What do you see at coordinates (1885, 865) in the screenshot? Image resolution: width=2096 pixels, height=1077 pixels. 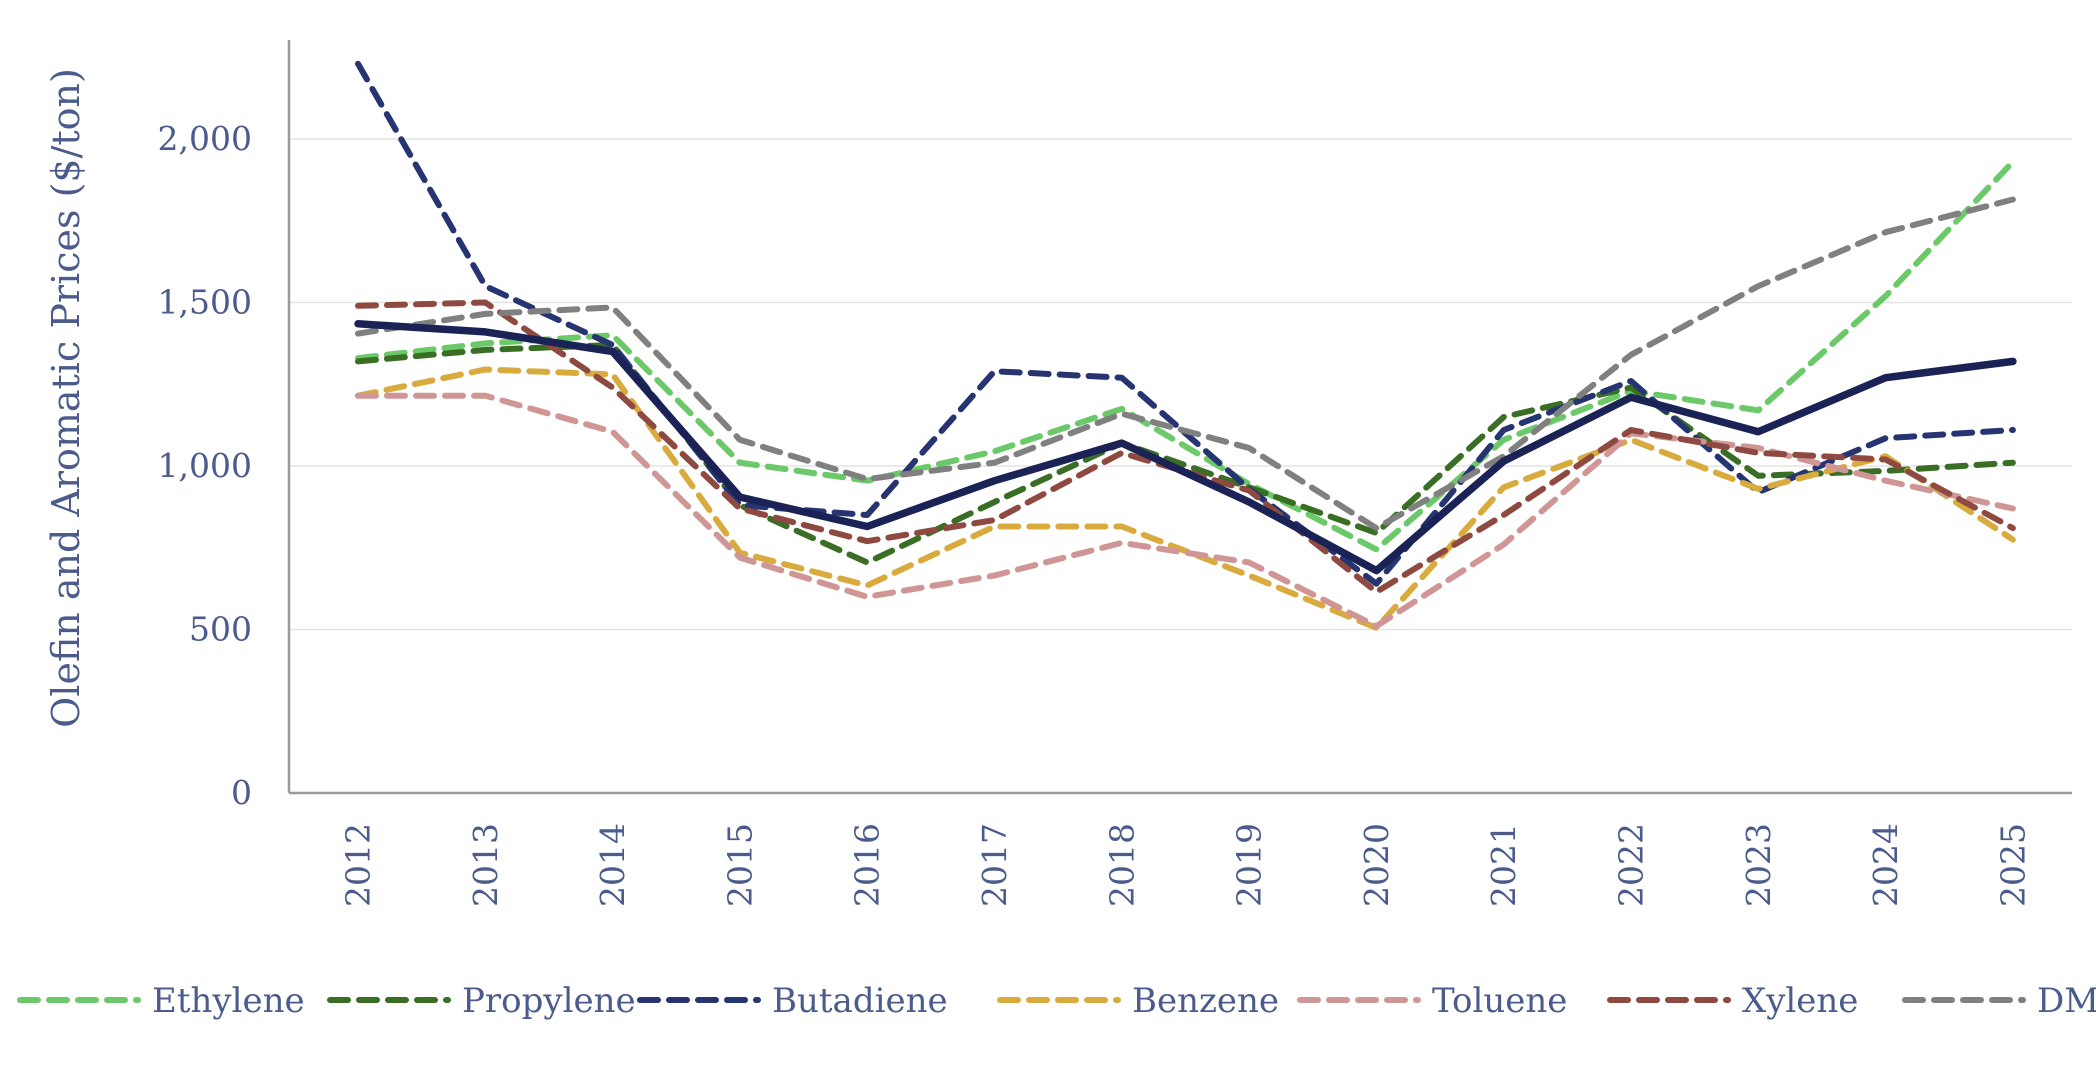 I see `x-tick-label: 2024` at bounding box center [1885, 865].